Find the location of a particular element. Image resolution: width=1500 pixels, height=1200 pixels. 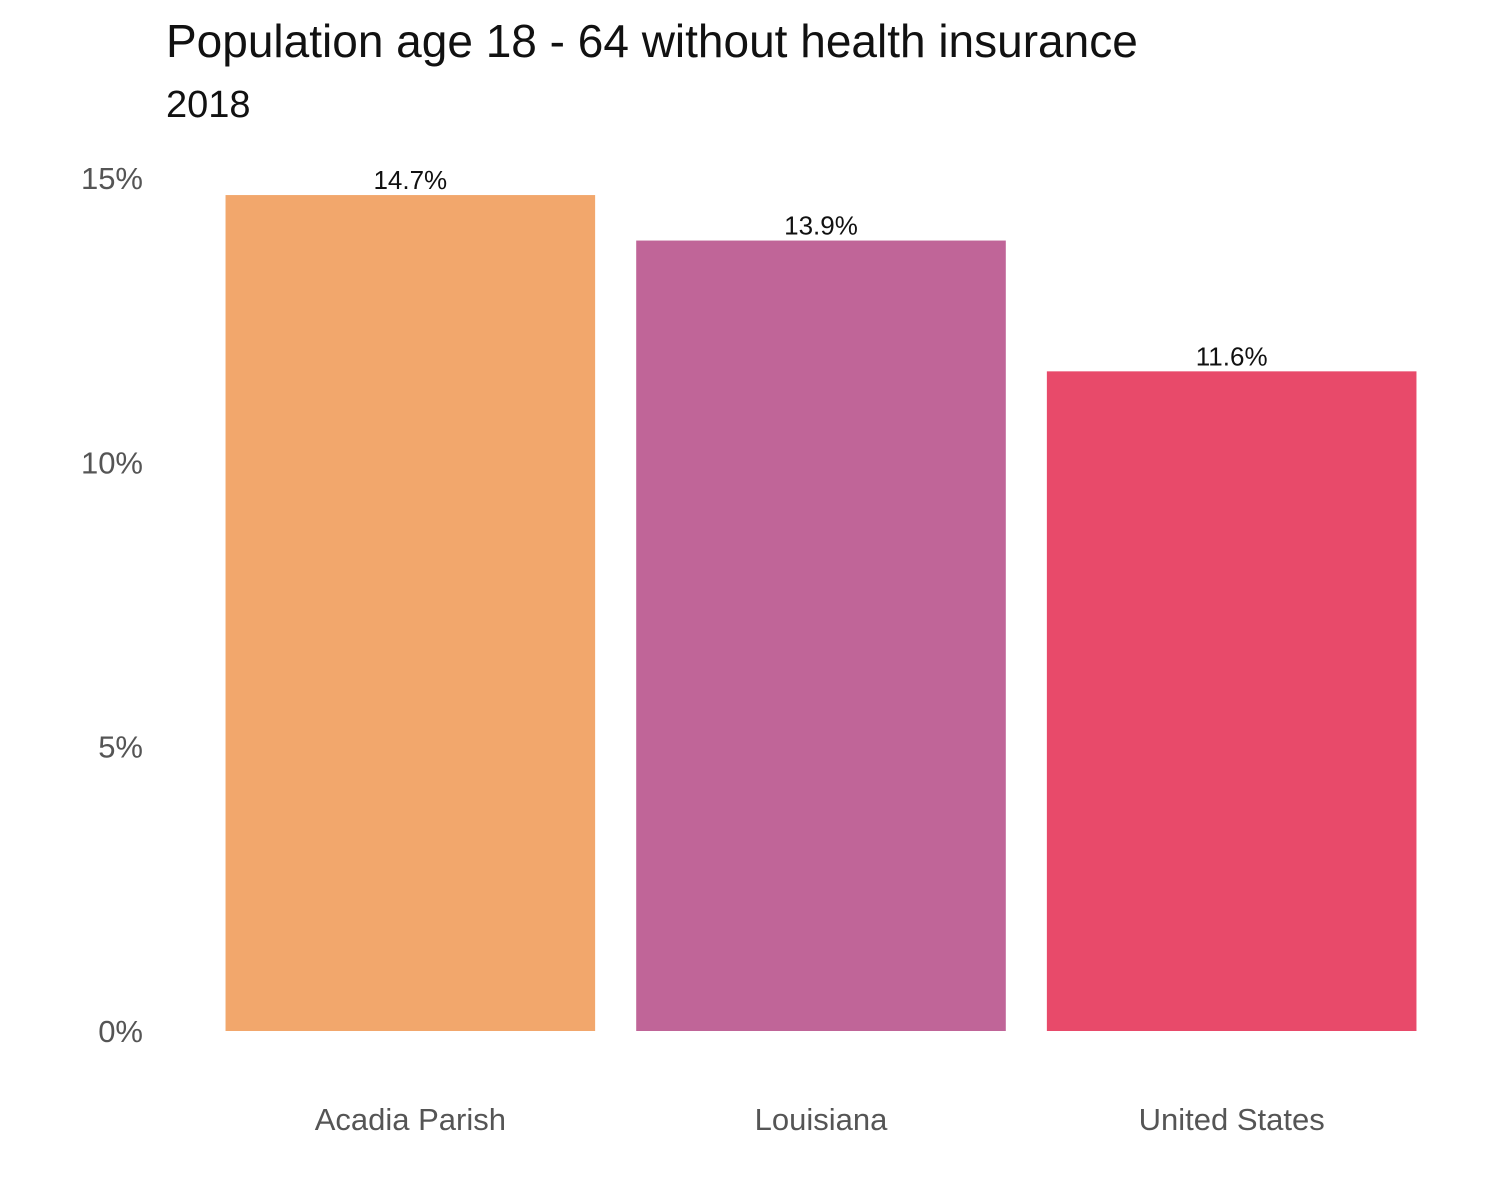

y-tick-label: 10% is located at coordinates (112, 462).